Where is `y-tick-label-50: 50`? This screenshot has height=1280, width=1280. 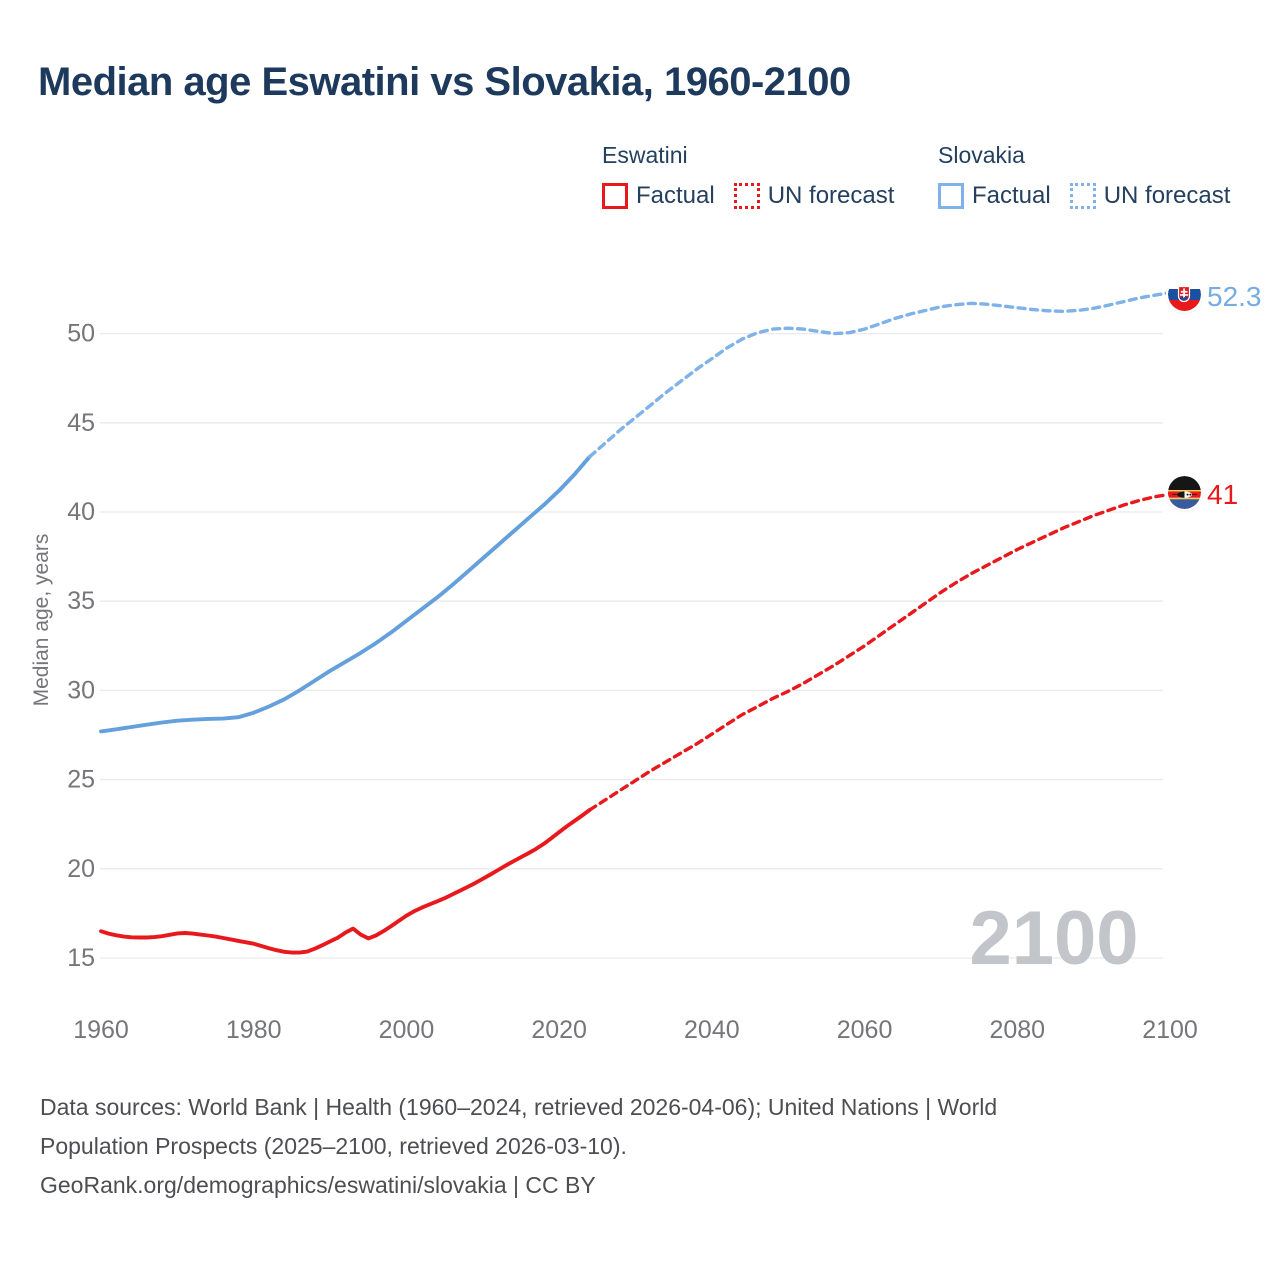
y-tick-label-50: 50 is located at coordinates (81, 334).